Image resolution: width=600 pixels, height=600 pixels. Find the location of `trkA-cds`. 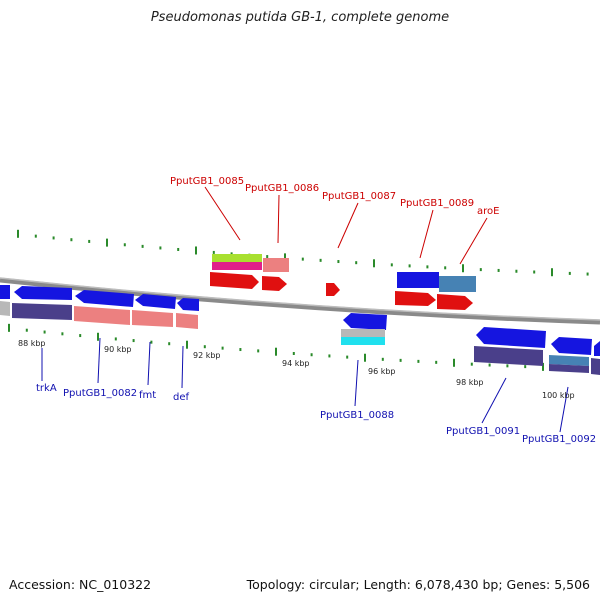

trkA-cds is located at coordinates (5, 292).